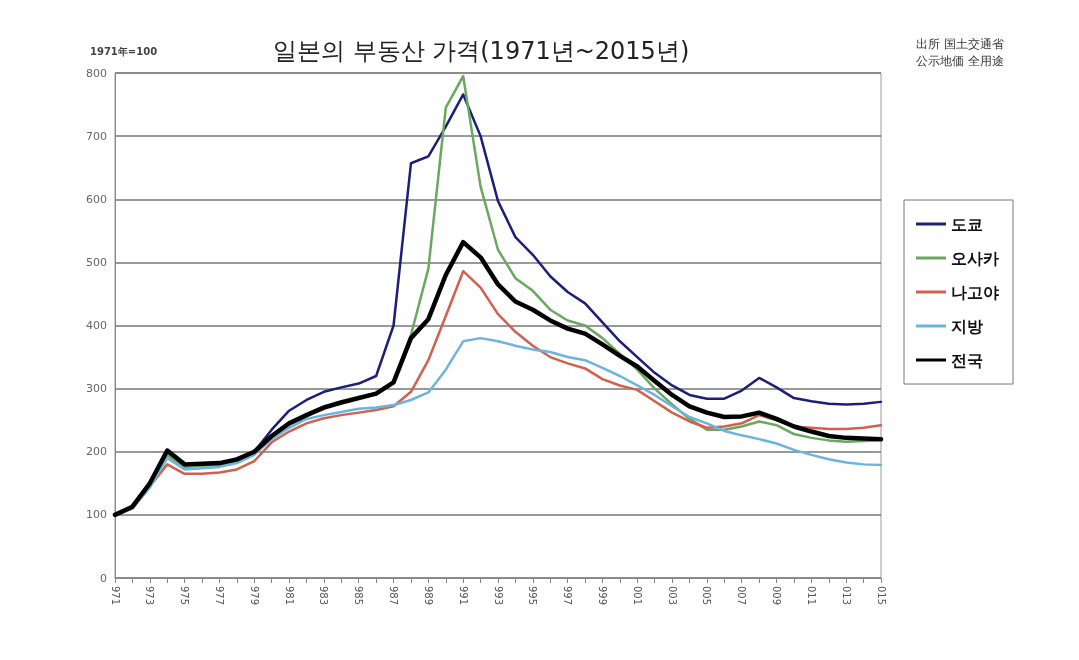 Image resolution: width=1079 pixels, height=660 pixels. I want to click on x-tick-label: 983, so click(324, 596).